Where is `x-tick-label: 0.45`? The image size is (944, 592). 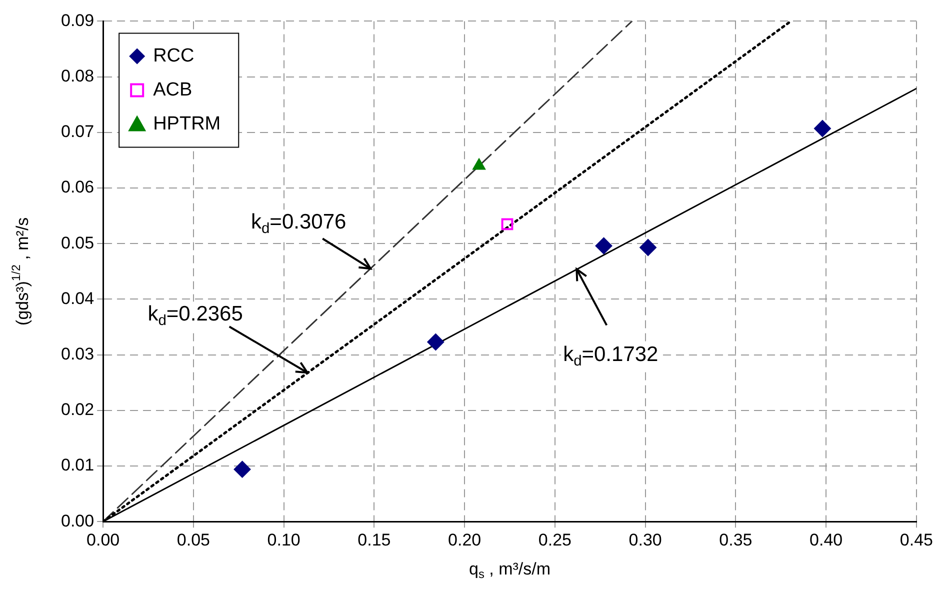 x-tick-label: 0.45 is located at coordinates (917, 540).